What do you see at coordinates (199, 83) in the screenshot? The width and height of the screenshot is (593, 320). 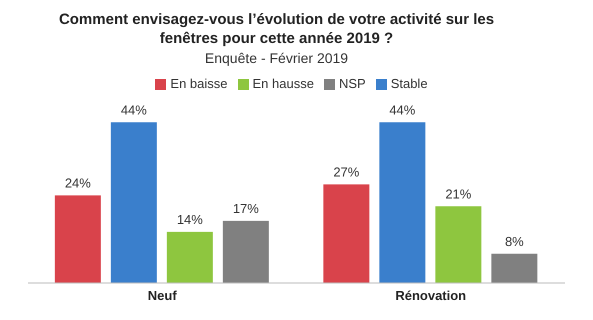 I see `legend-label: En baisse` at bounding box center [199, 83].